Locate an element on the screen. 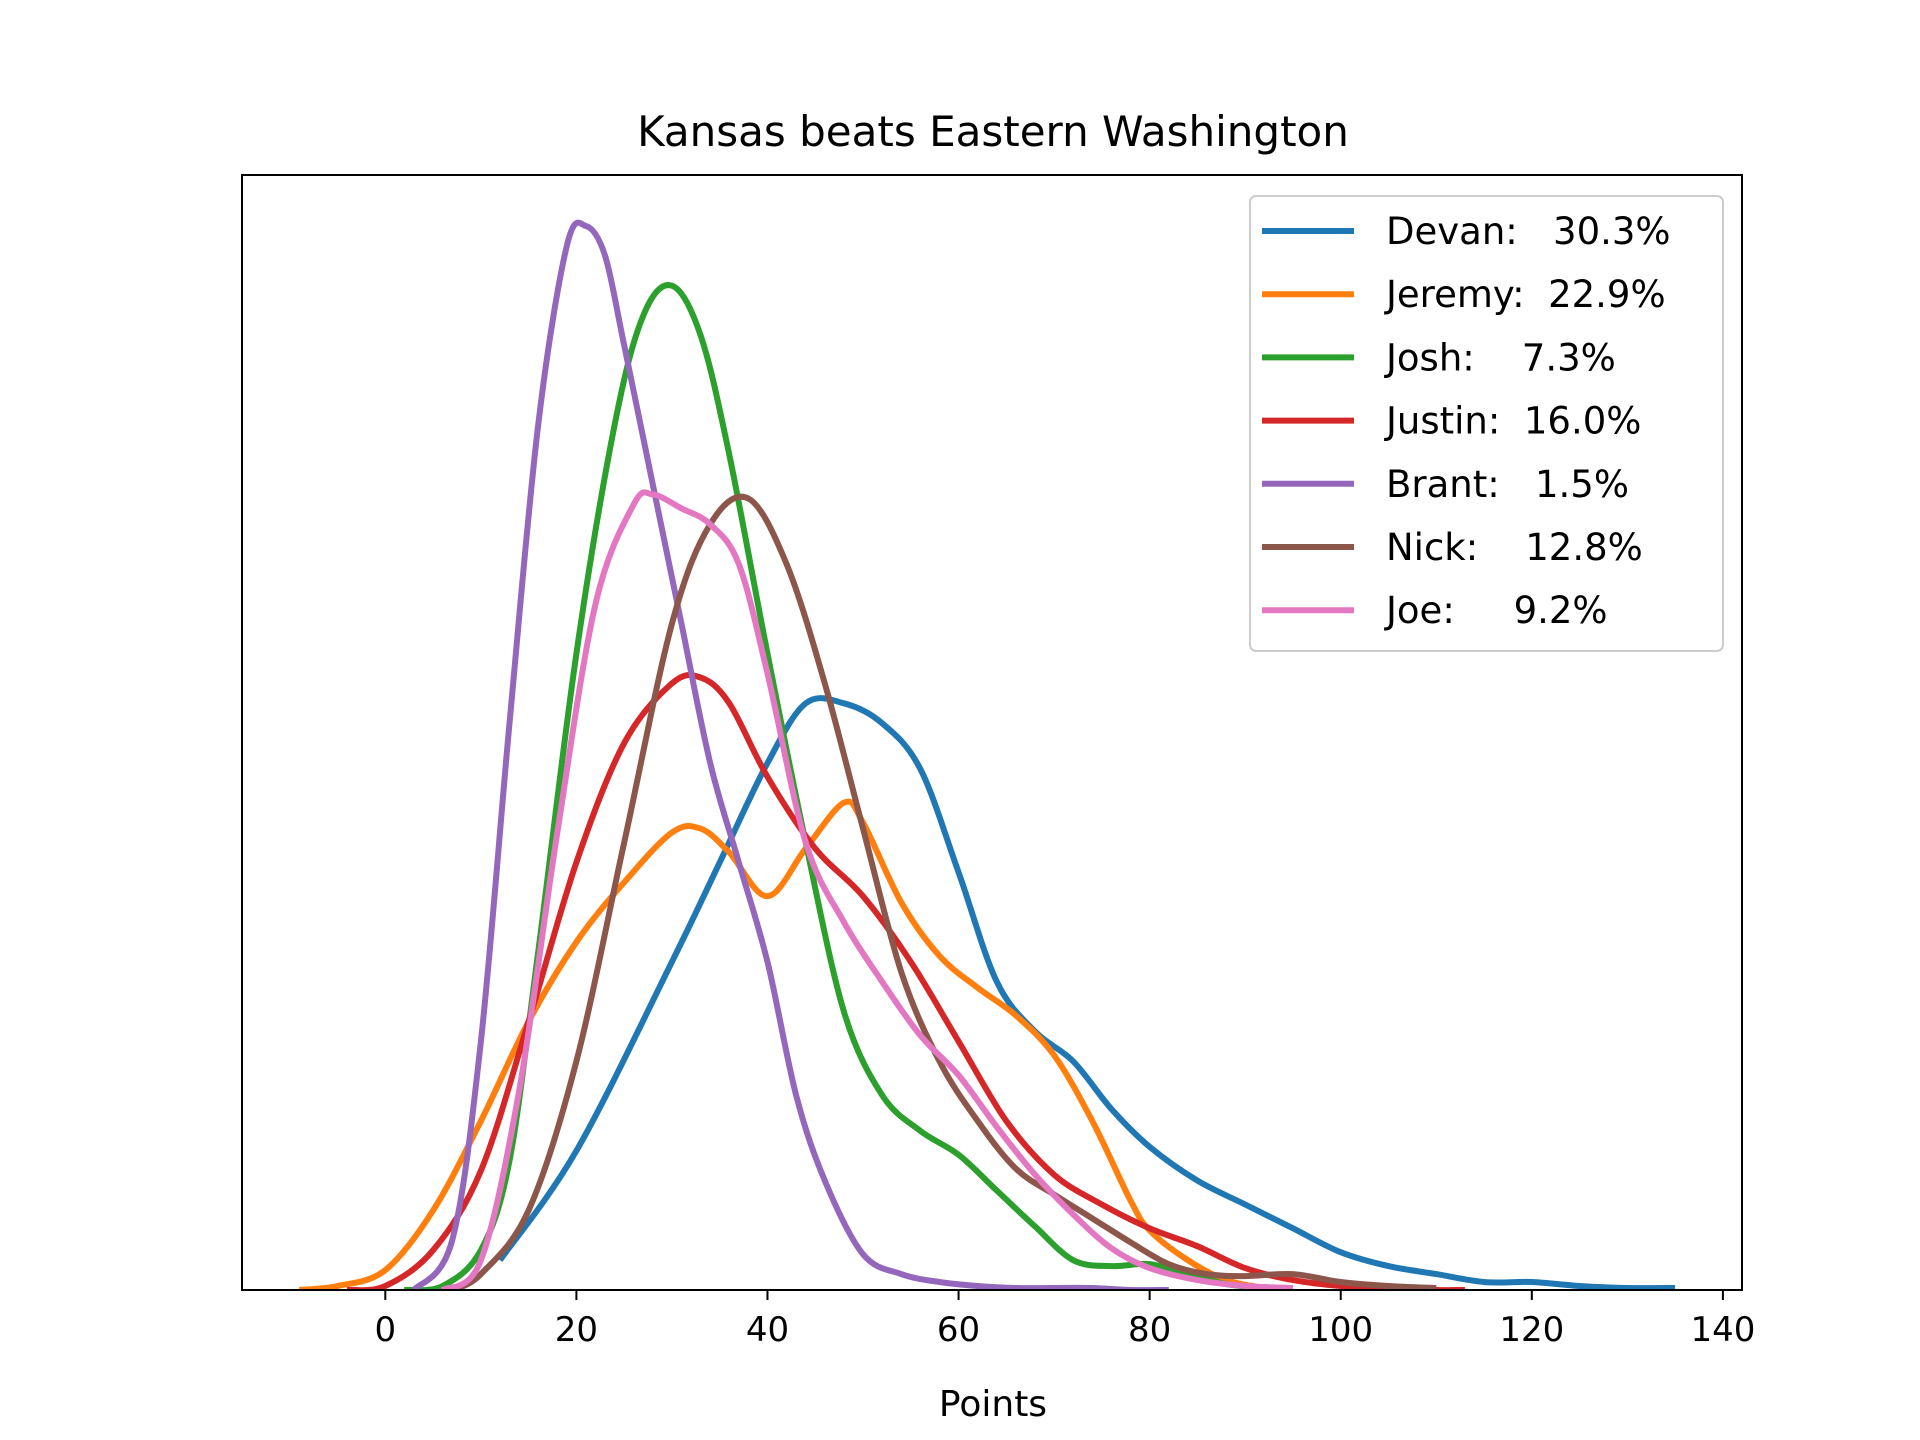 The width and height of the screenshot is (1920, 1440). legend-item: Nick: 12.8% is located at coordinates (1452, 547).